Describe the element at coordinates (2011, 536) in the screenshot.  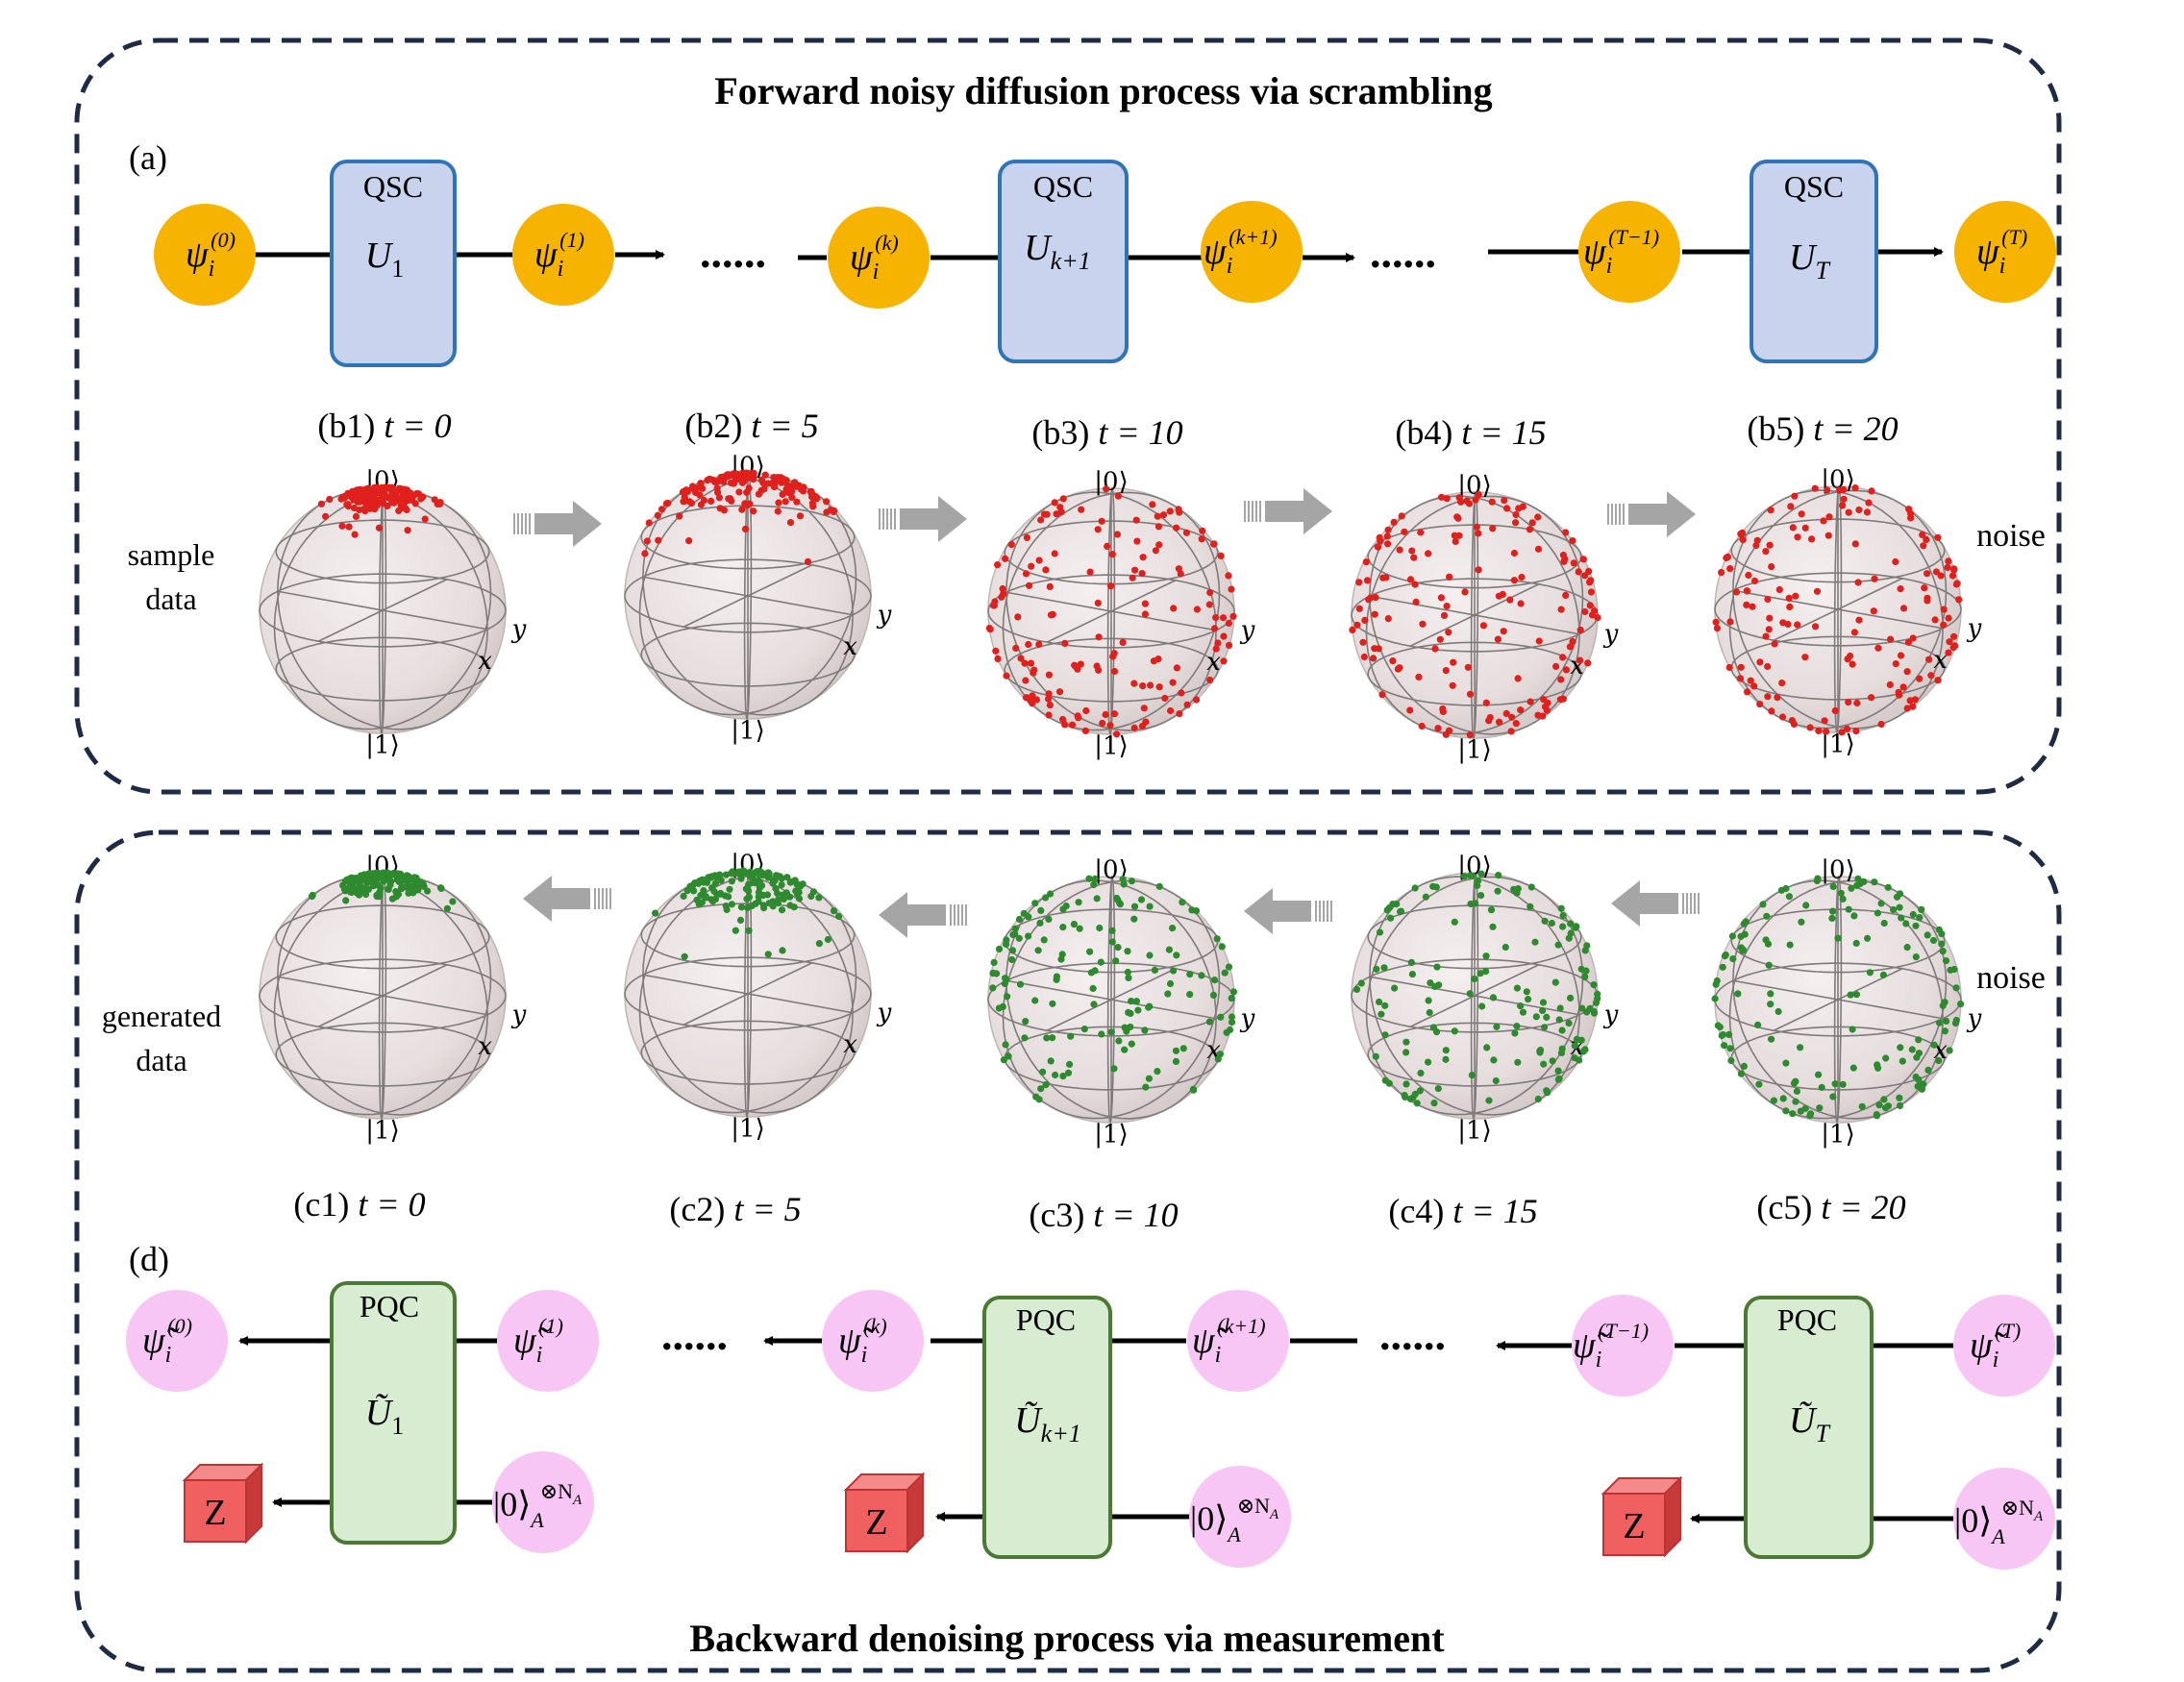
I see `noise-label-b: noise` at that location.